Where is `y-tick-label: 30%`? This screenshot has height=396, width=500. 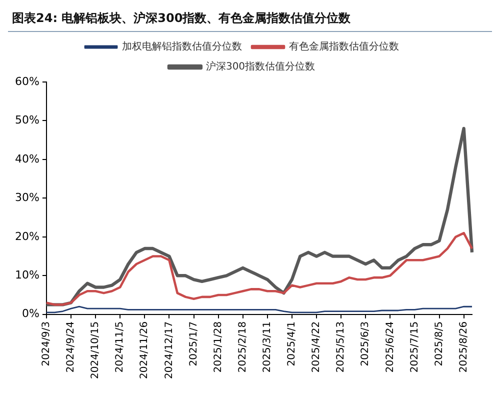
y-tick-label: 30% is located at coordinates (27, 197).